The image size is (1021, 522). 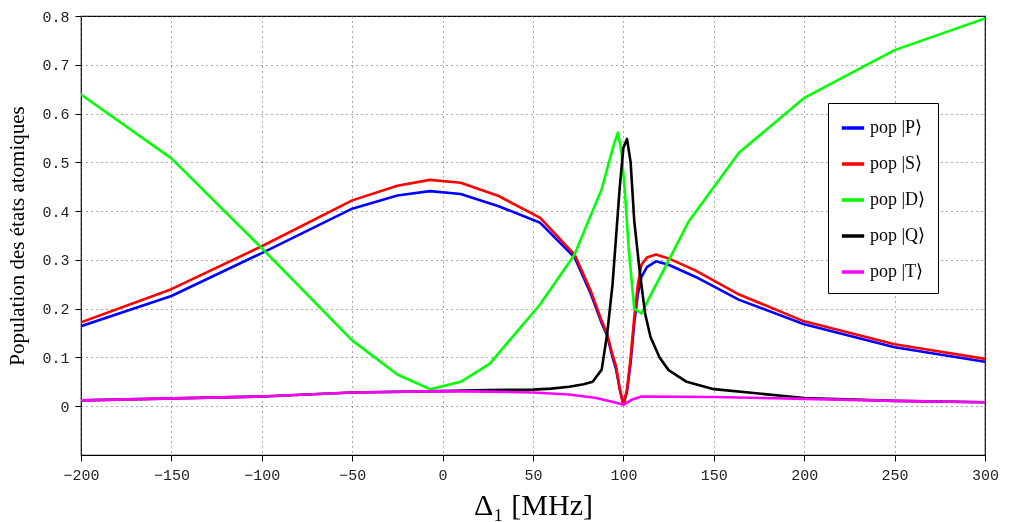 I want to click on y-tick-label: 0.2, so click(x=56, y=311).